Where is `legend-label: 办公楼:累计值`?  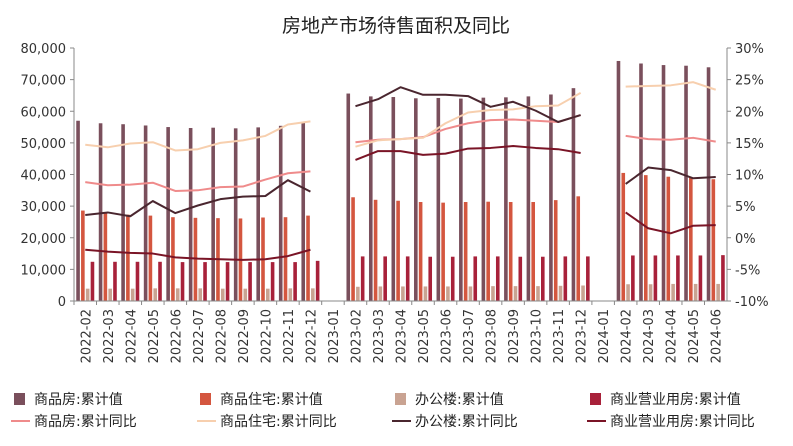
legend-label: 办公楼:累计值 is located at coordinates (459, 400).